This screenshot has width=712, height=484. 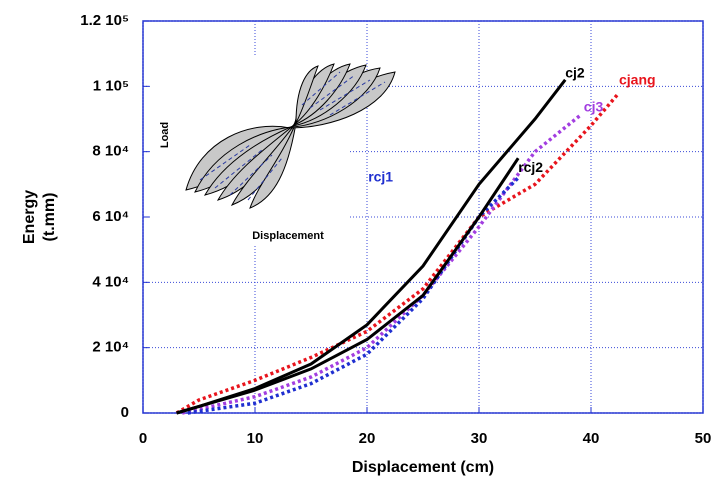 I want to click on inset-x-label: Displacement, so click(x=288, y=236).